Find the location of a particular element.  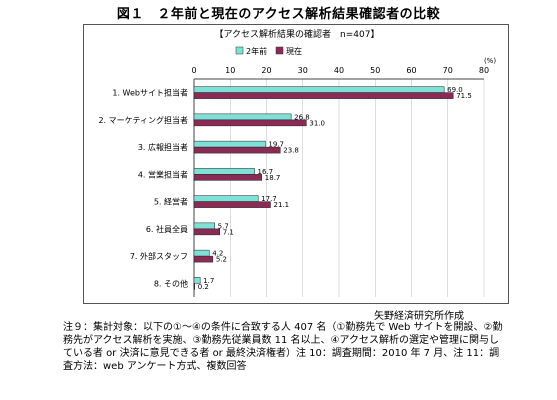

chart-title: 【アクセス解析結果の確認者 n=407】 is located at coordinates (297, 34).